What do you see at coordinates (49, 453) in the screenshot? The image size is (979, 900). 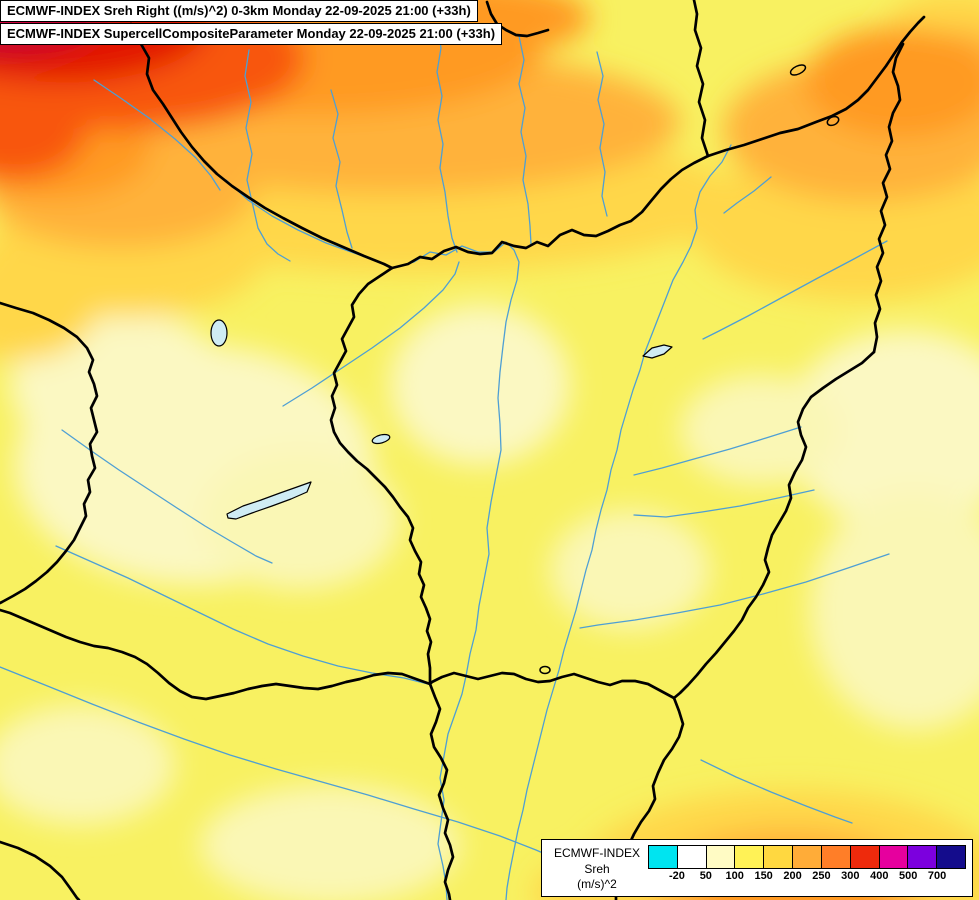 I see `border-austria-italy-slovenia` at bounding box center [49, 453].